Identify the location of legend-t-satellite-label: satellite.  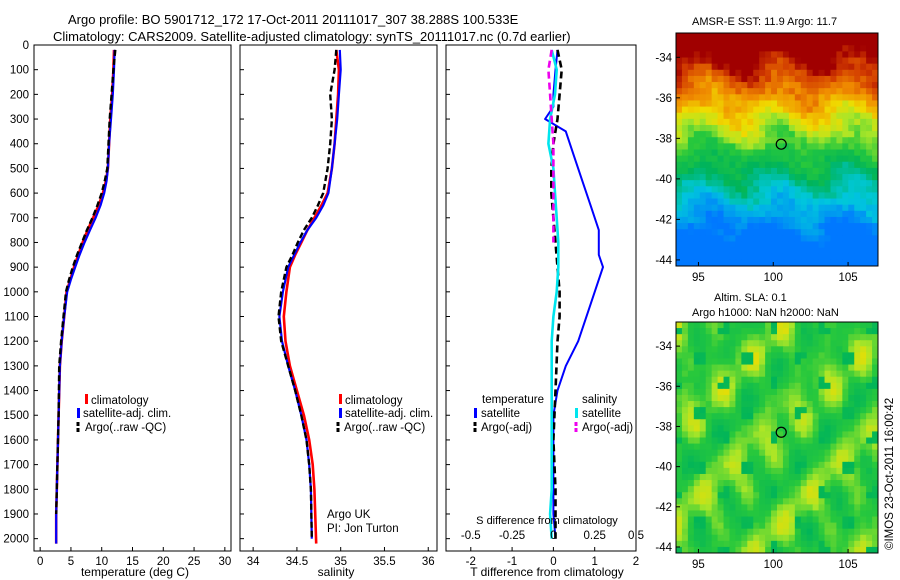
(500, 414).